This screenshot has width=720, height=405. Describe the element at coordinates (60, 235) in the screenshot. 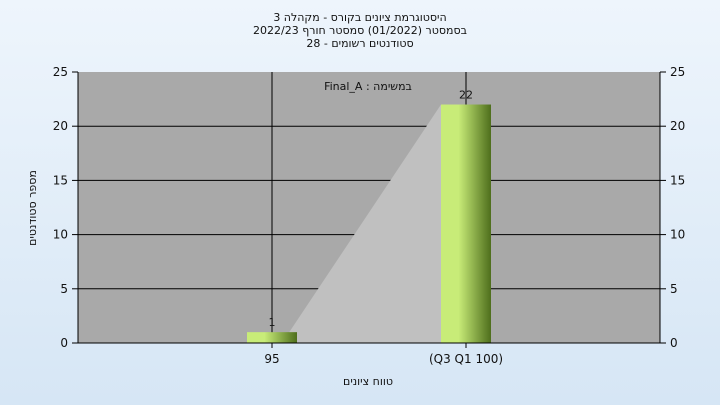

I see `y-tick-label: 10` at that location.